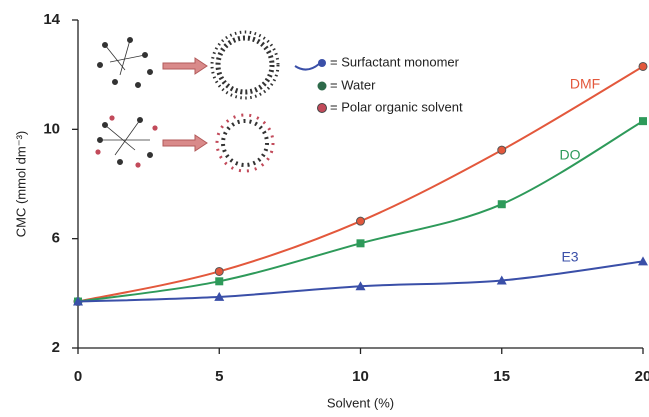 The height and width of the screenshot is (417, 649). I want to click on legend-text: = Surfactant monomer, so click(395, 61).